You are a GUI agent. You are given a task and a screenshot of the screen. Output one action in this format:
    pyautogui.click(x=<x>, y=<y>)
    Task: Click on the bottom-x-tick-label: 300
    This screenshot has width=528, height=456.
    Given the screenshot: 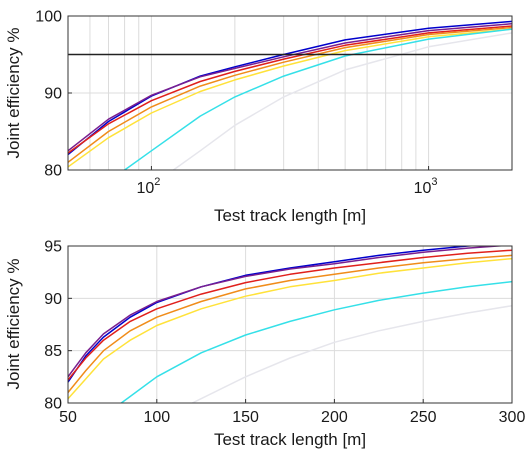 What is the action you would take?
    pyautogui.click(x=512, y=417)
    